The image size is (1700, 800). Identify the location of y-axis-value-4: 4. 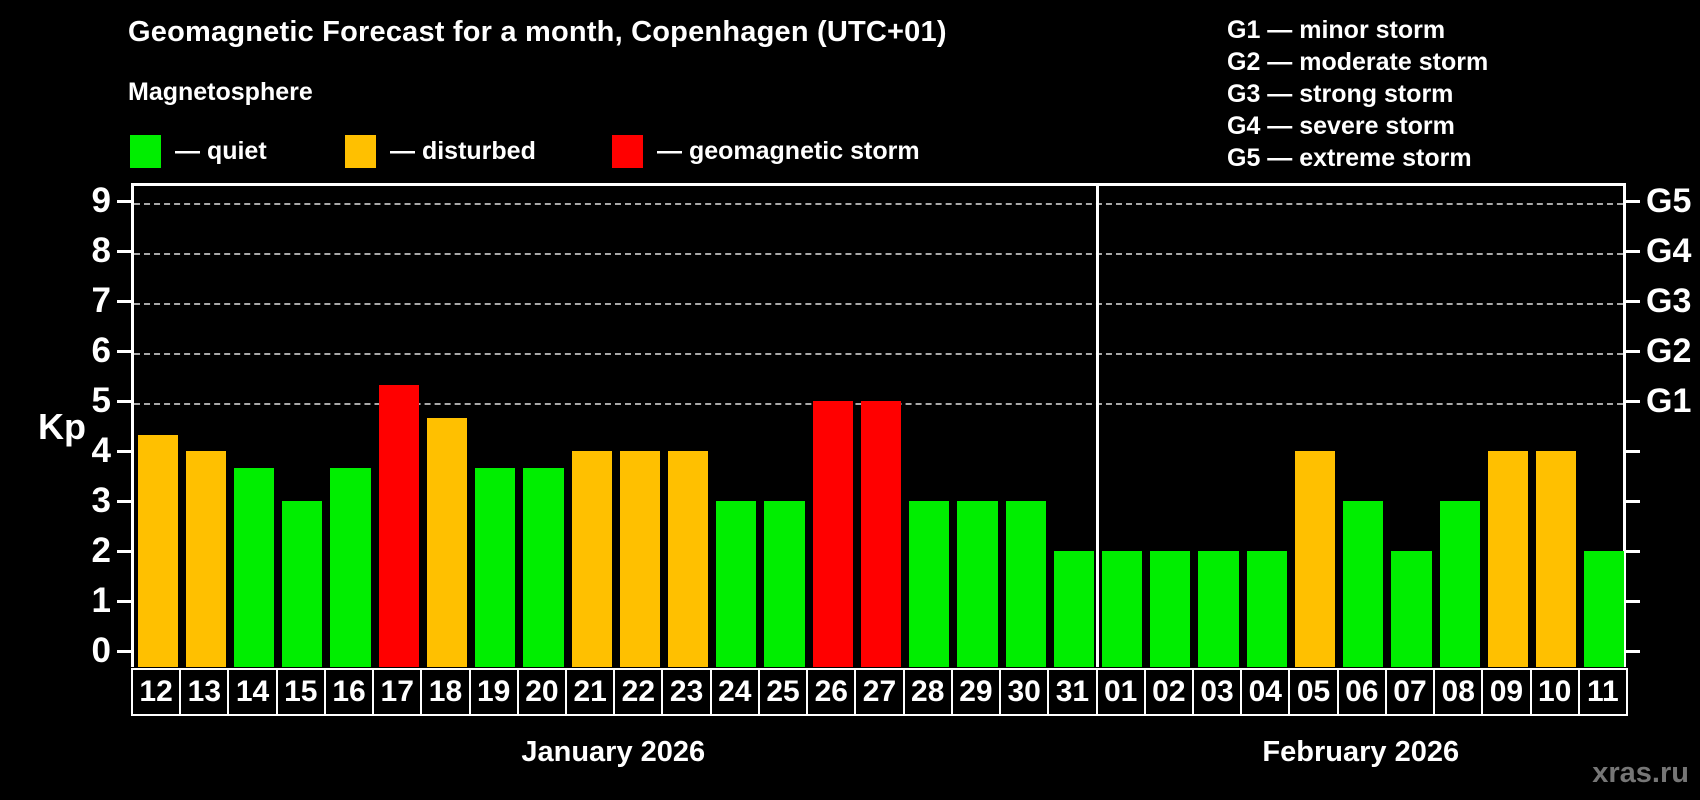
(101, 450).